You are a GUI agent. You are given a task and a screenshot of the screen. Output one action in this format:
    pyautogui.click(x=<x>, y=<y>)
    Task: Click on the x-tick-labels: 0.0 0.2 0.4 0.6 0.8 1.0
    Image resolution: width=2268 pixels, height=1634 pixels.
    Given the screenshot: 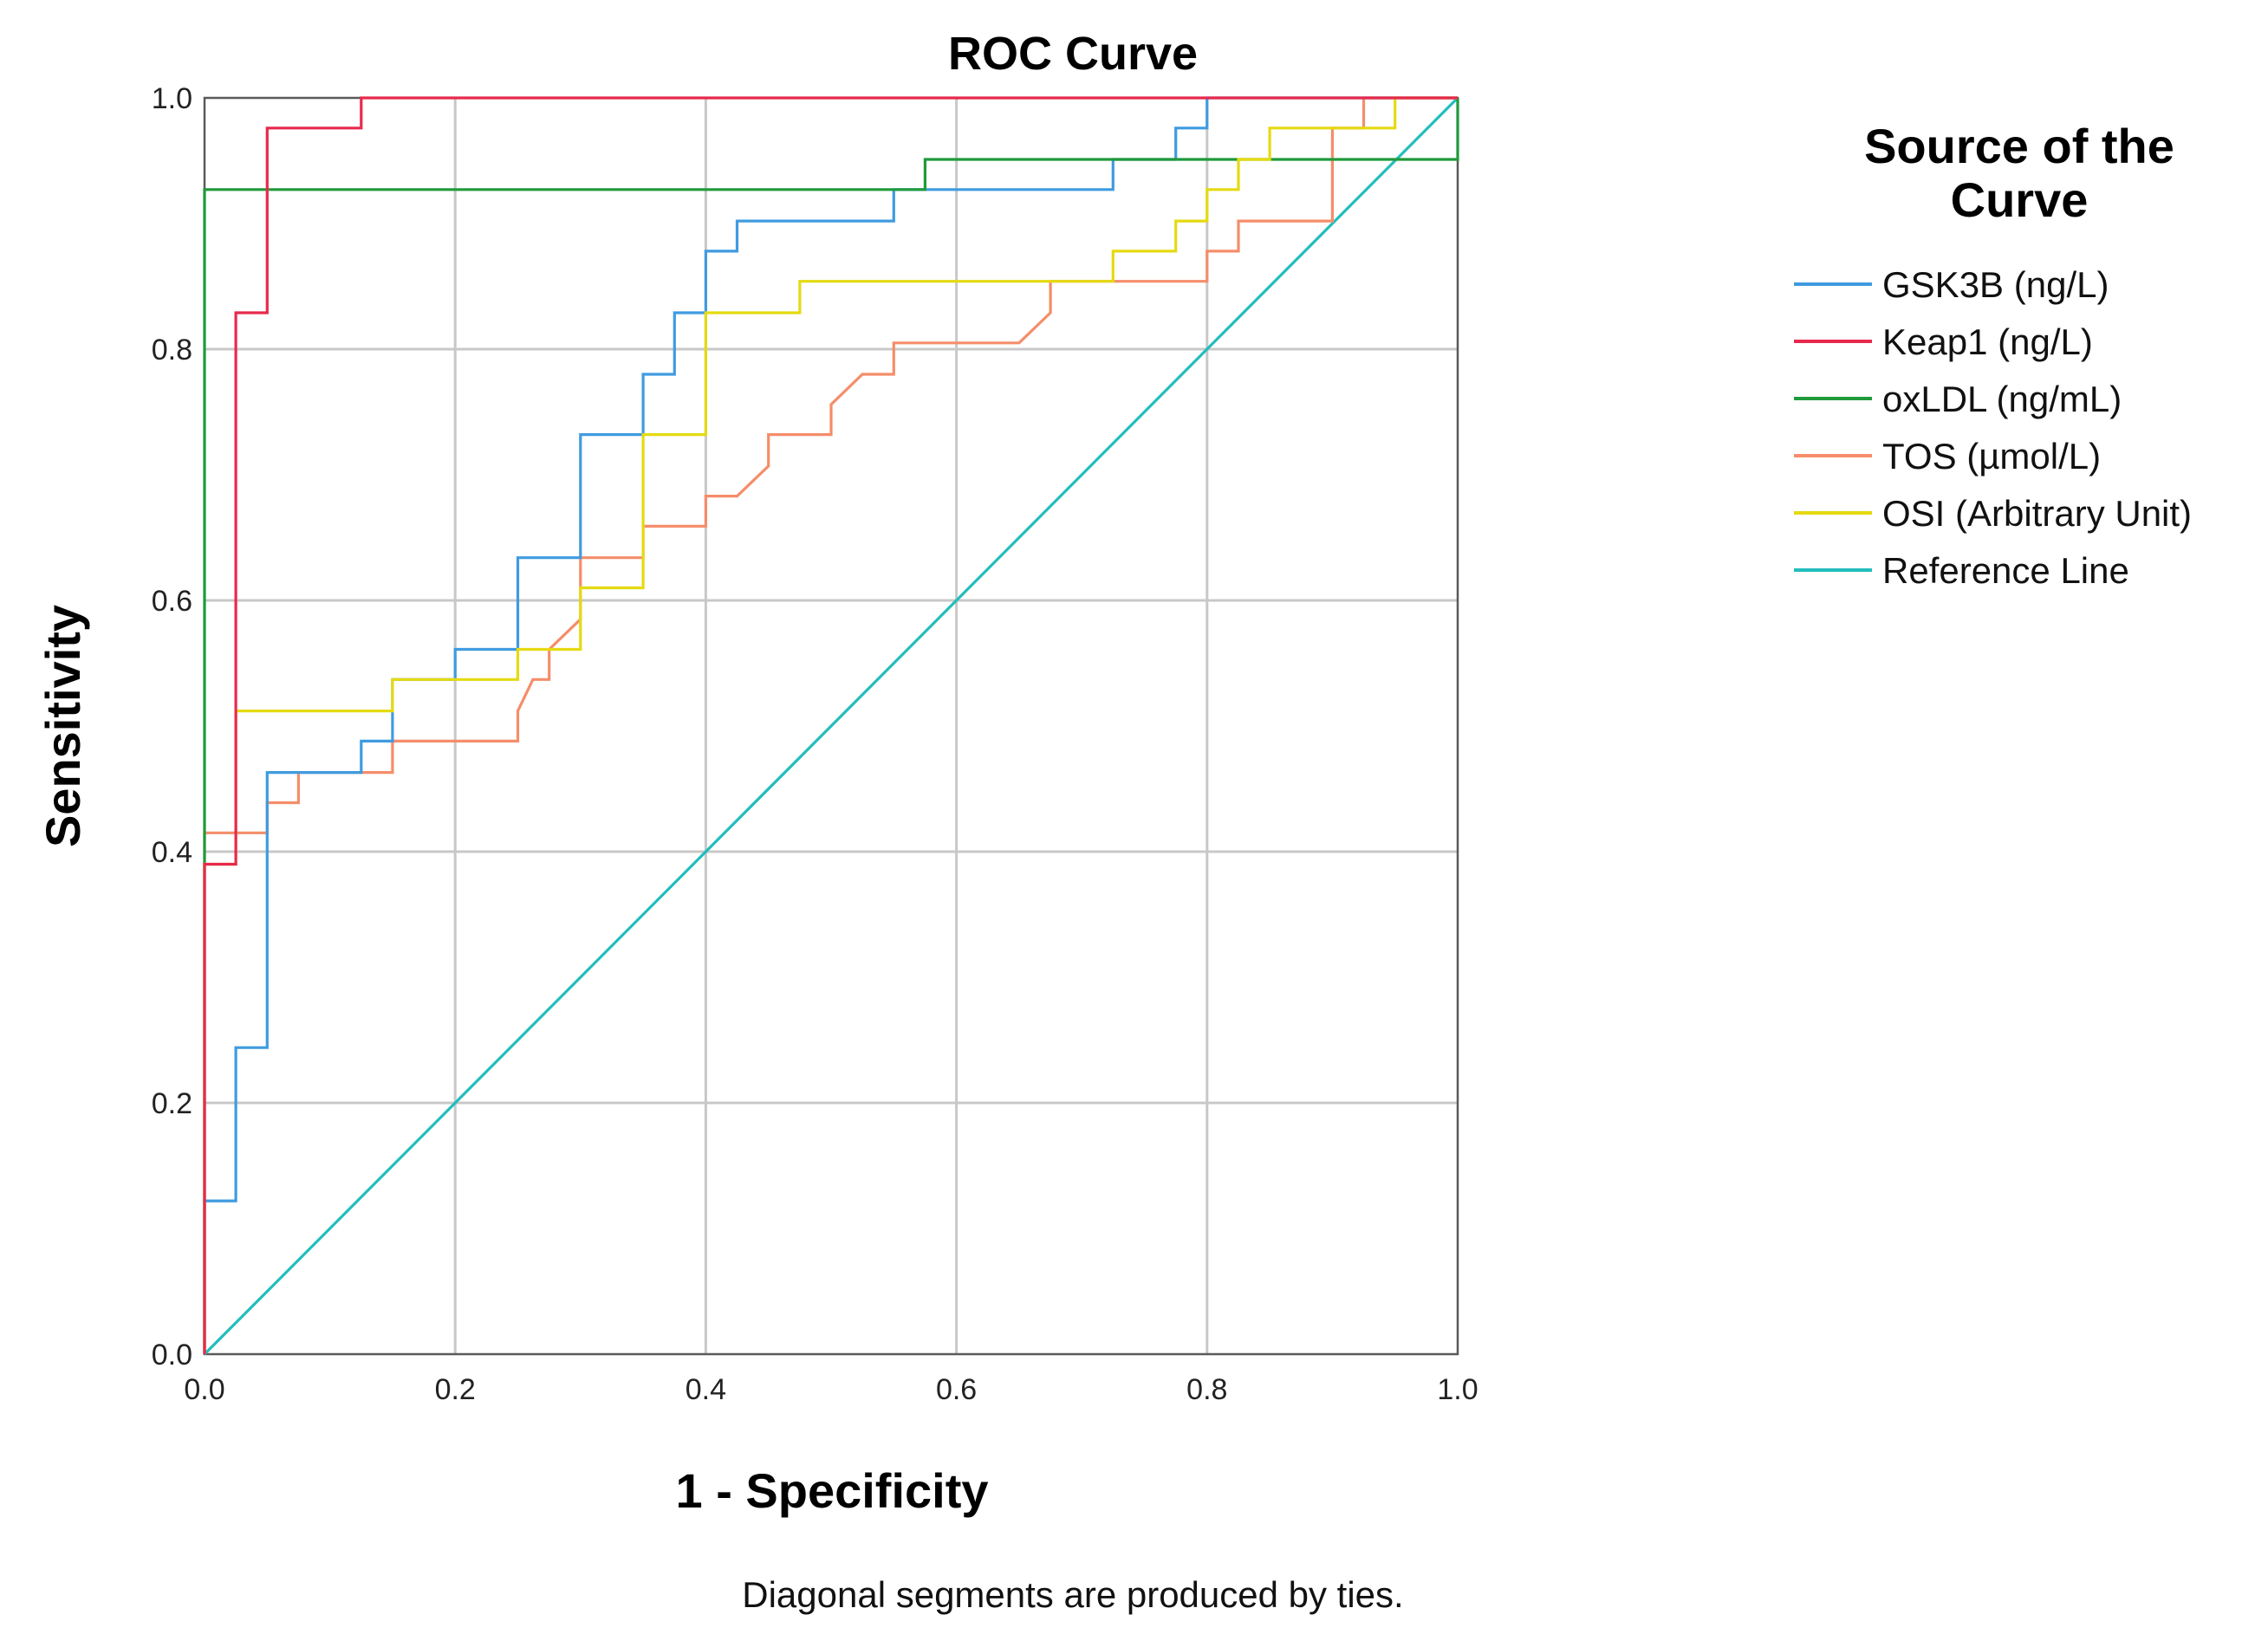 What is the action you would take?
    pyautogui.click(x=831, y=1390)
    